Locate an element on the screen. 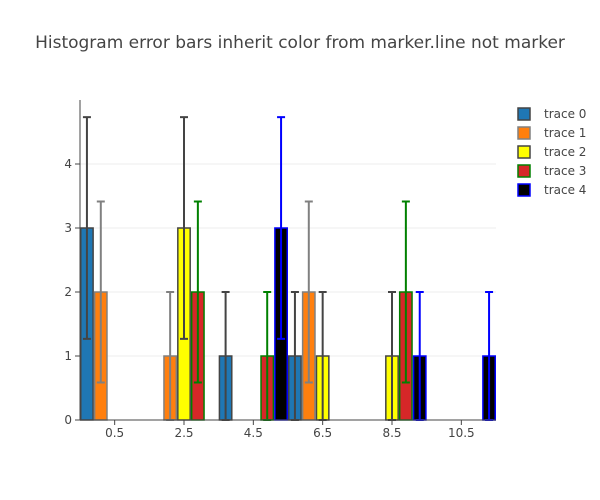 The image size is (600, 500). legend-label: trace 3 is located at coordinates (565, 171).